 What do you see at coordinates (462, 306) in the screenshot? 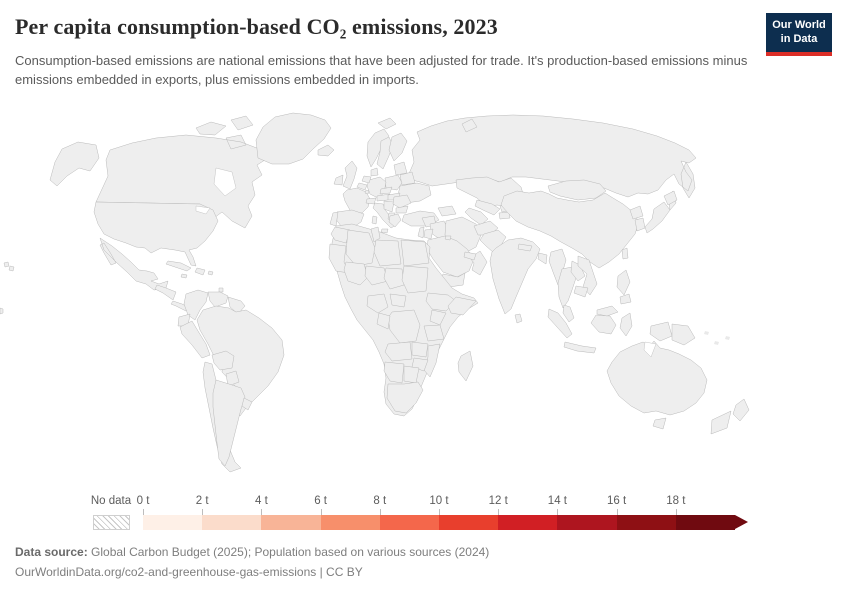
I see `country-somalia: Somalia` at bounding box center [462, 306].